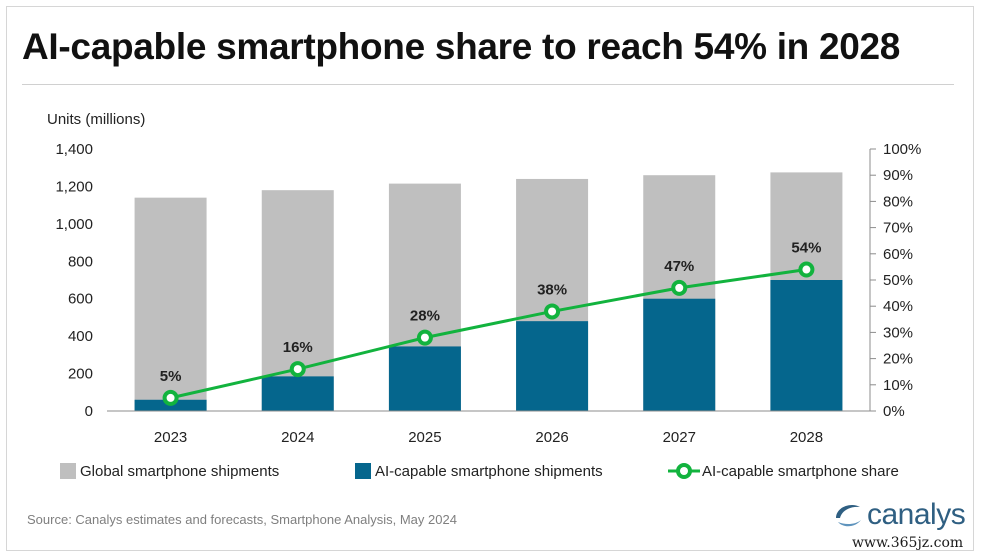  Describe the element at coordinates (898, 175) in the screenshot. I see `y-right-tick-label: 90%` at that location.